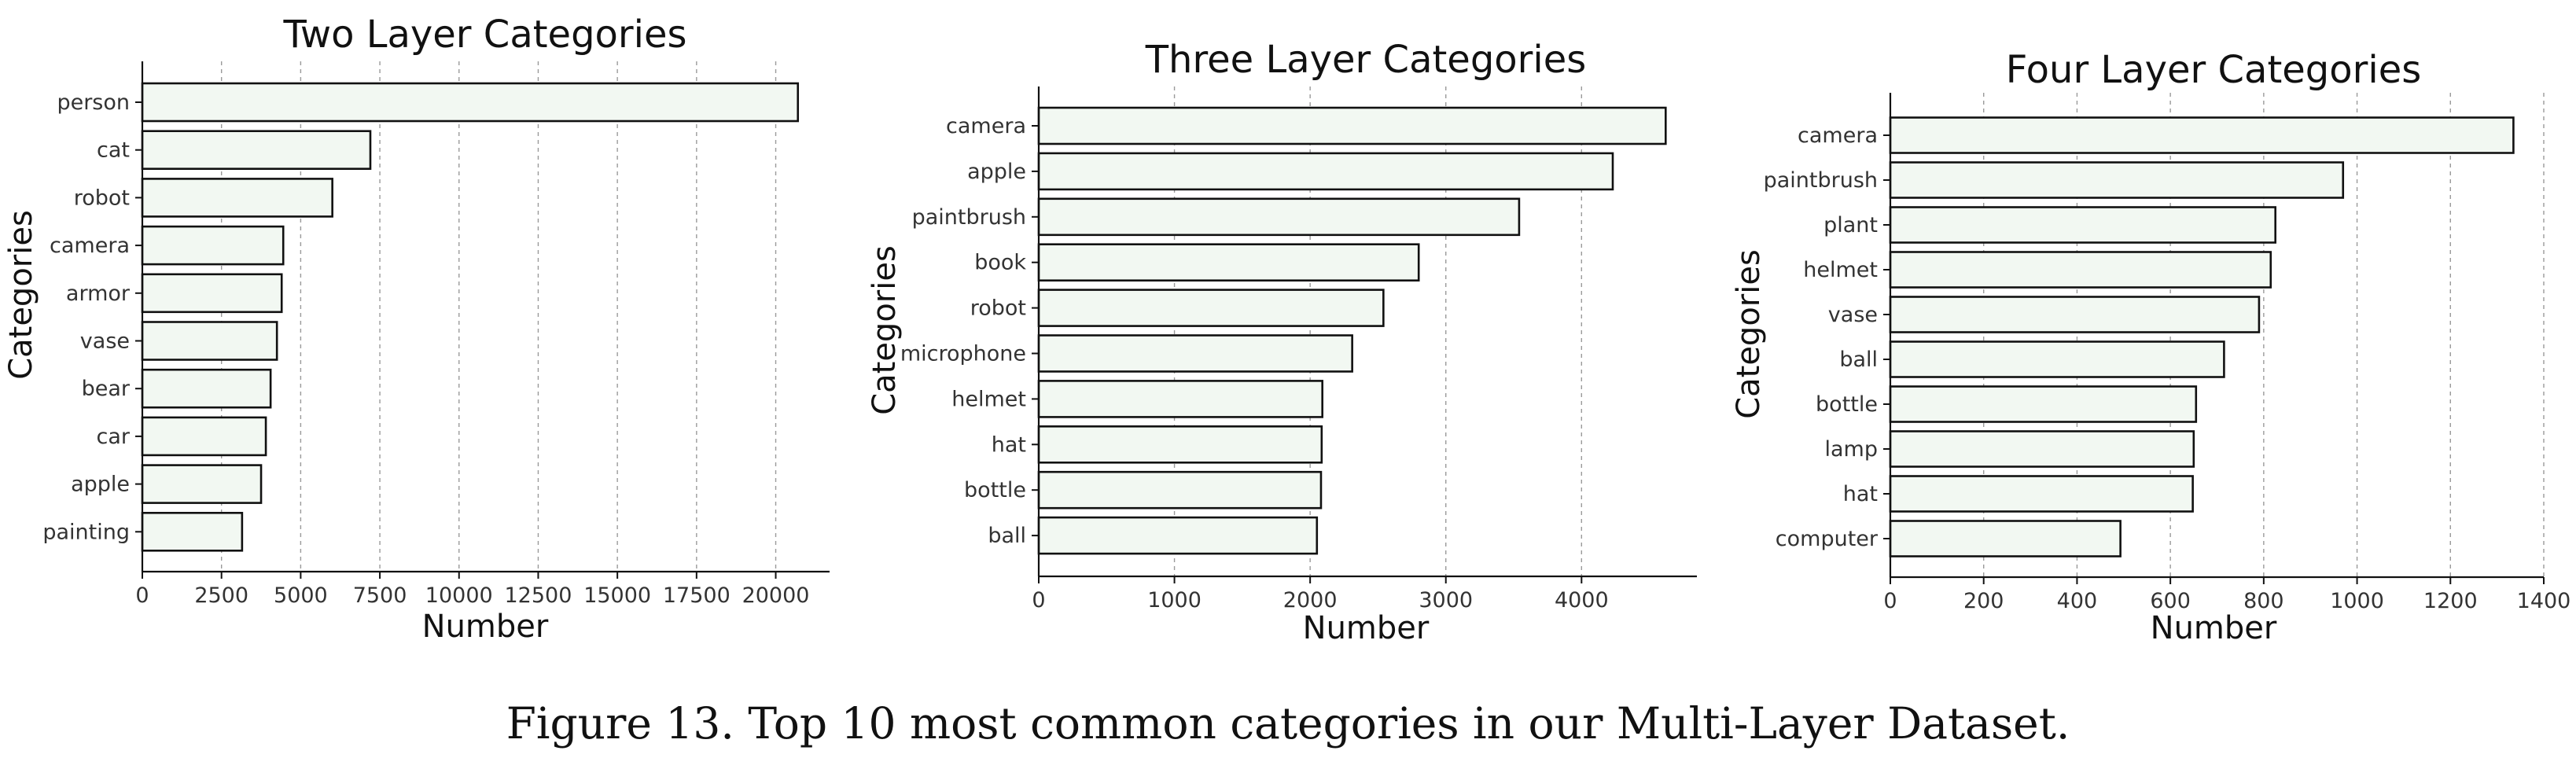 The width and height of the screenshot is (2576, 769). I want to click on x-tick-label: 10000, so click(459, 595).